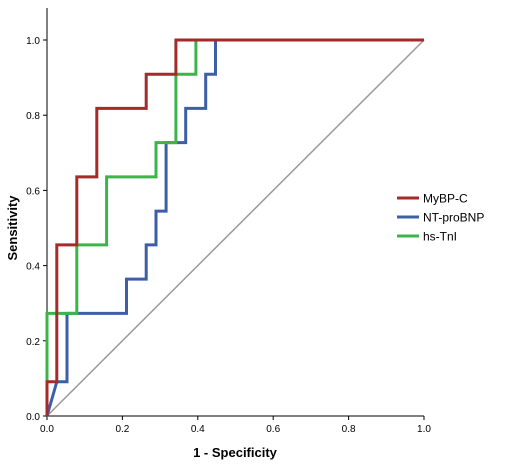 Image resolution: width=506 pixels, height=468 pixels. What do you see at coordinates (198, 429) in the screenshot?
I see `x-tick-label: 0.4` at bounding box center [198, 429].